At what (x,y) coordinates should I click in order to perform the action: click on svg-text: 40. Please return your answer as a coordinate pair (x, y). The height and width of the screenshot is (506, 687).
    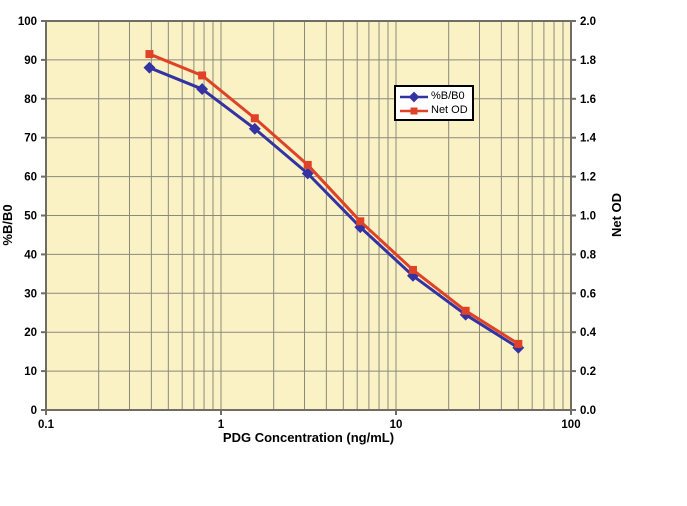
    Looking at the image, I should click on (30, 255).